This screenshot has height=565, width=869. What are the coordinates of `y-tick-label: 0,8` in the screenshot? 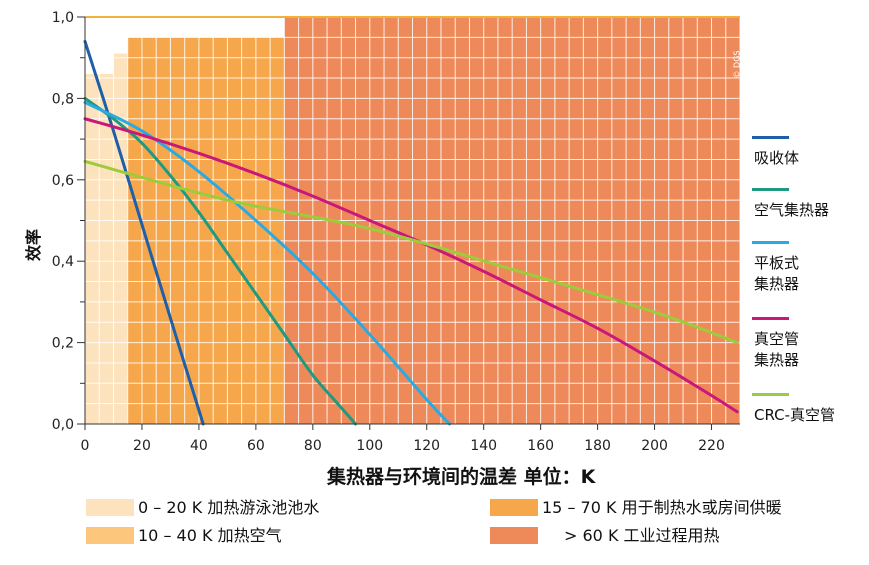 It's located at (63, 99).